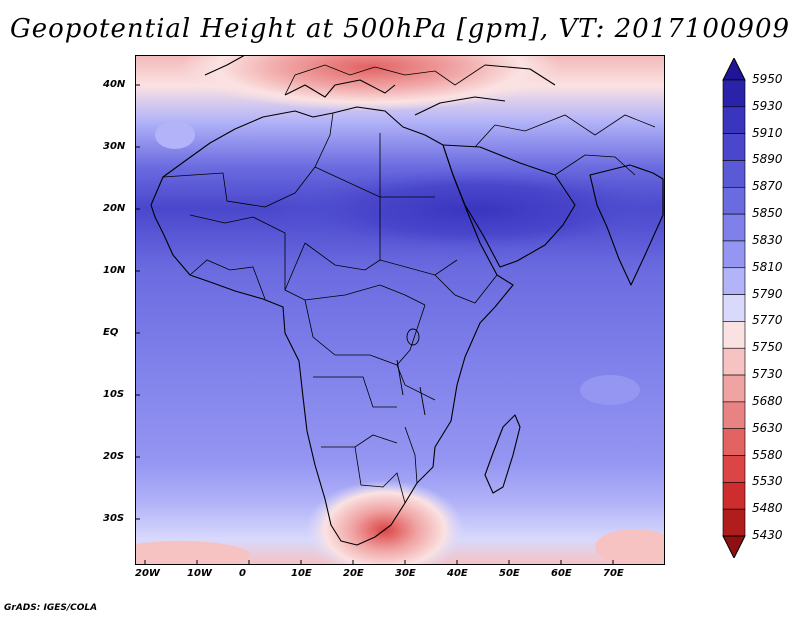 This screenshot has width=800, height=618. What do you see at coordinates (767, 454) in the screenshot?
I see `colorbar-level-label: 5580` at bounding box center [767, 454].